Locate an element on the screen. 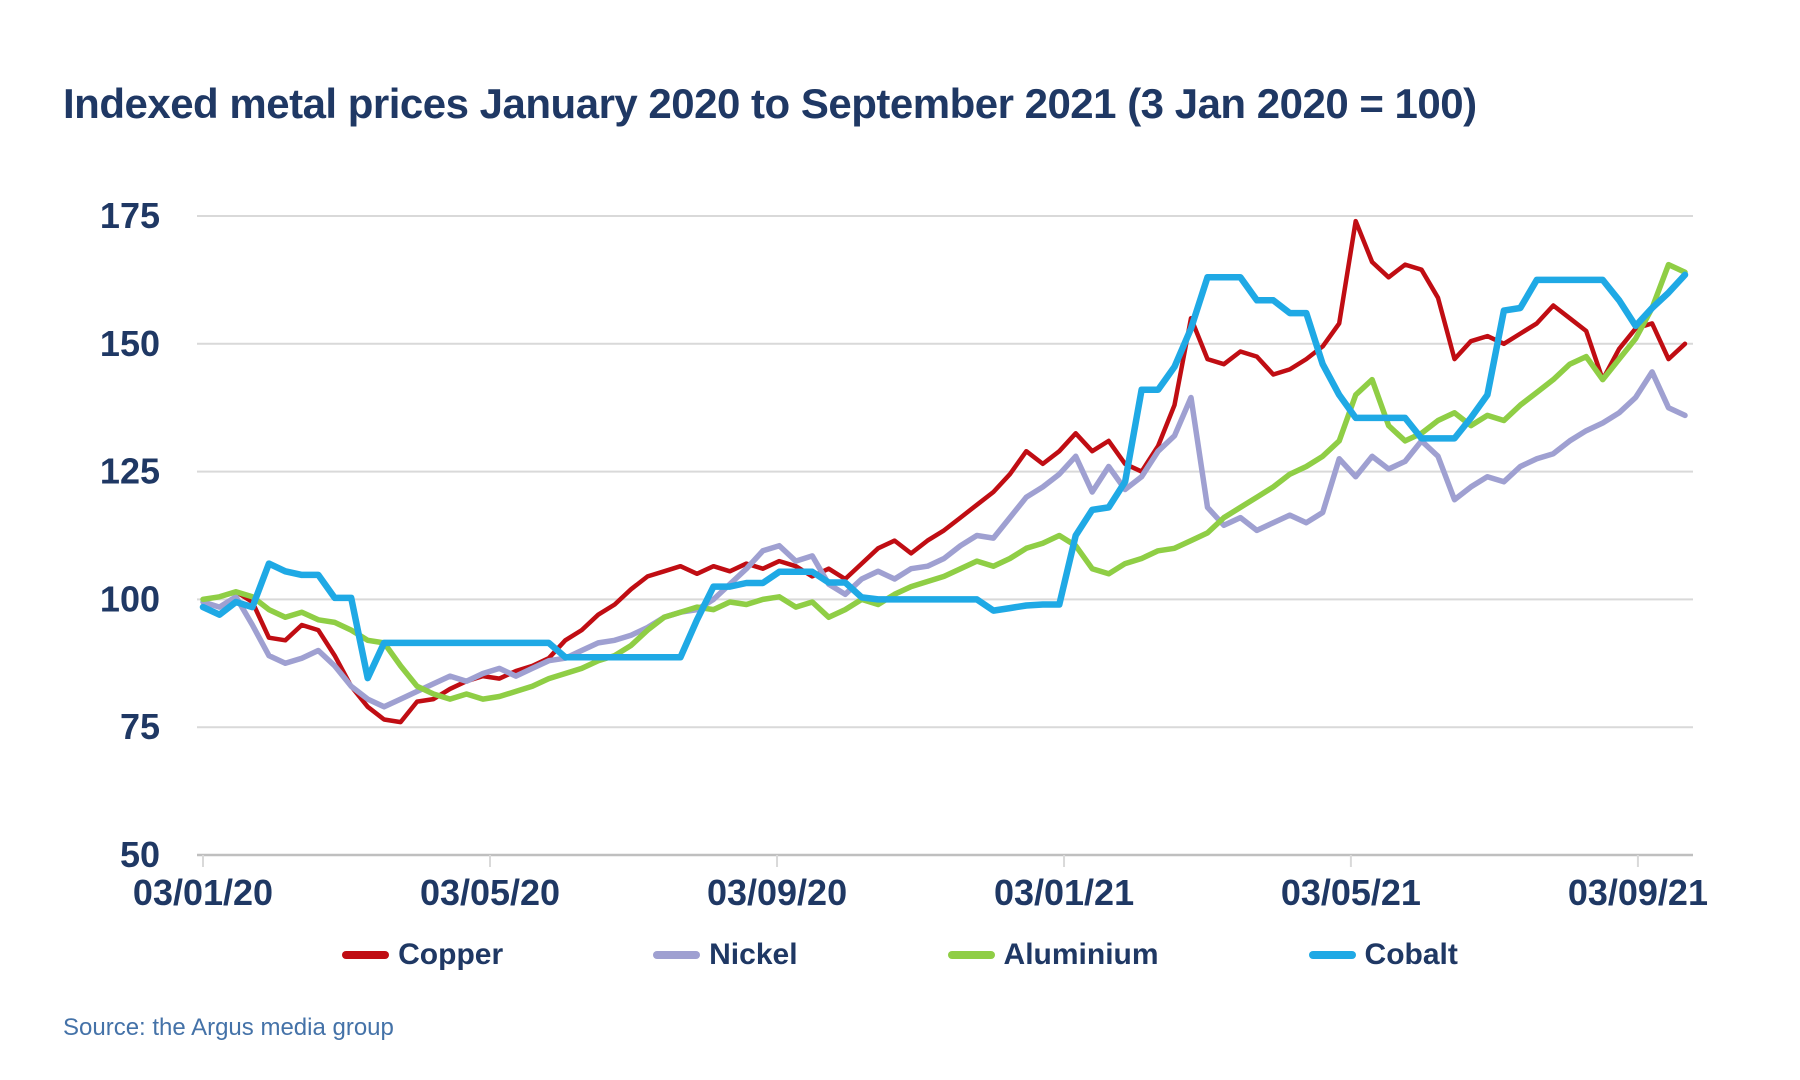  y-axis-label-50: 50 is located at coordinates (140, 854).